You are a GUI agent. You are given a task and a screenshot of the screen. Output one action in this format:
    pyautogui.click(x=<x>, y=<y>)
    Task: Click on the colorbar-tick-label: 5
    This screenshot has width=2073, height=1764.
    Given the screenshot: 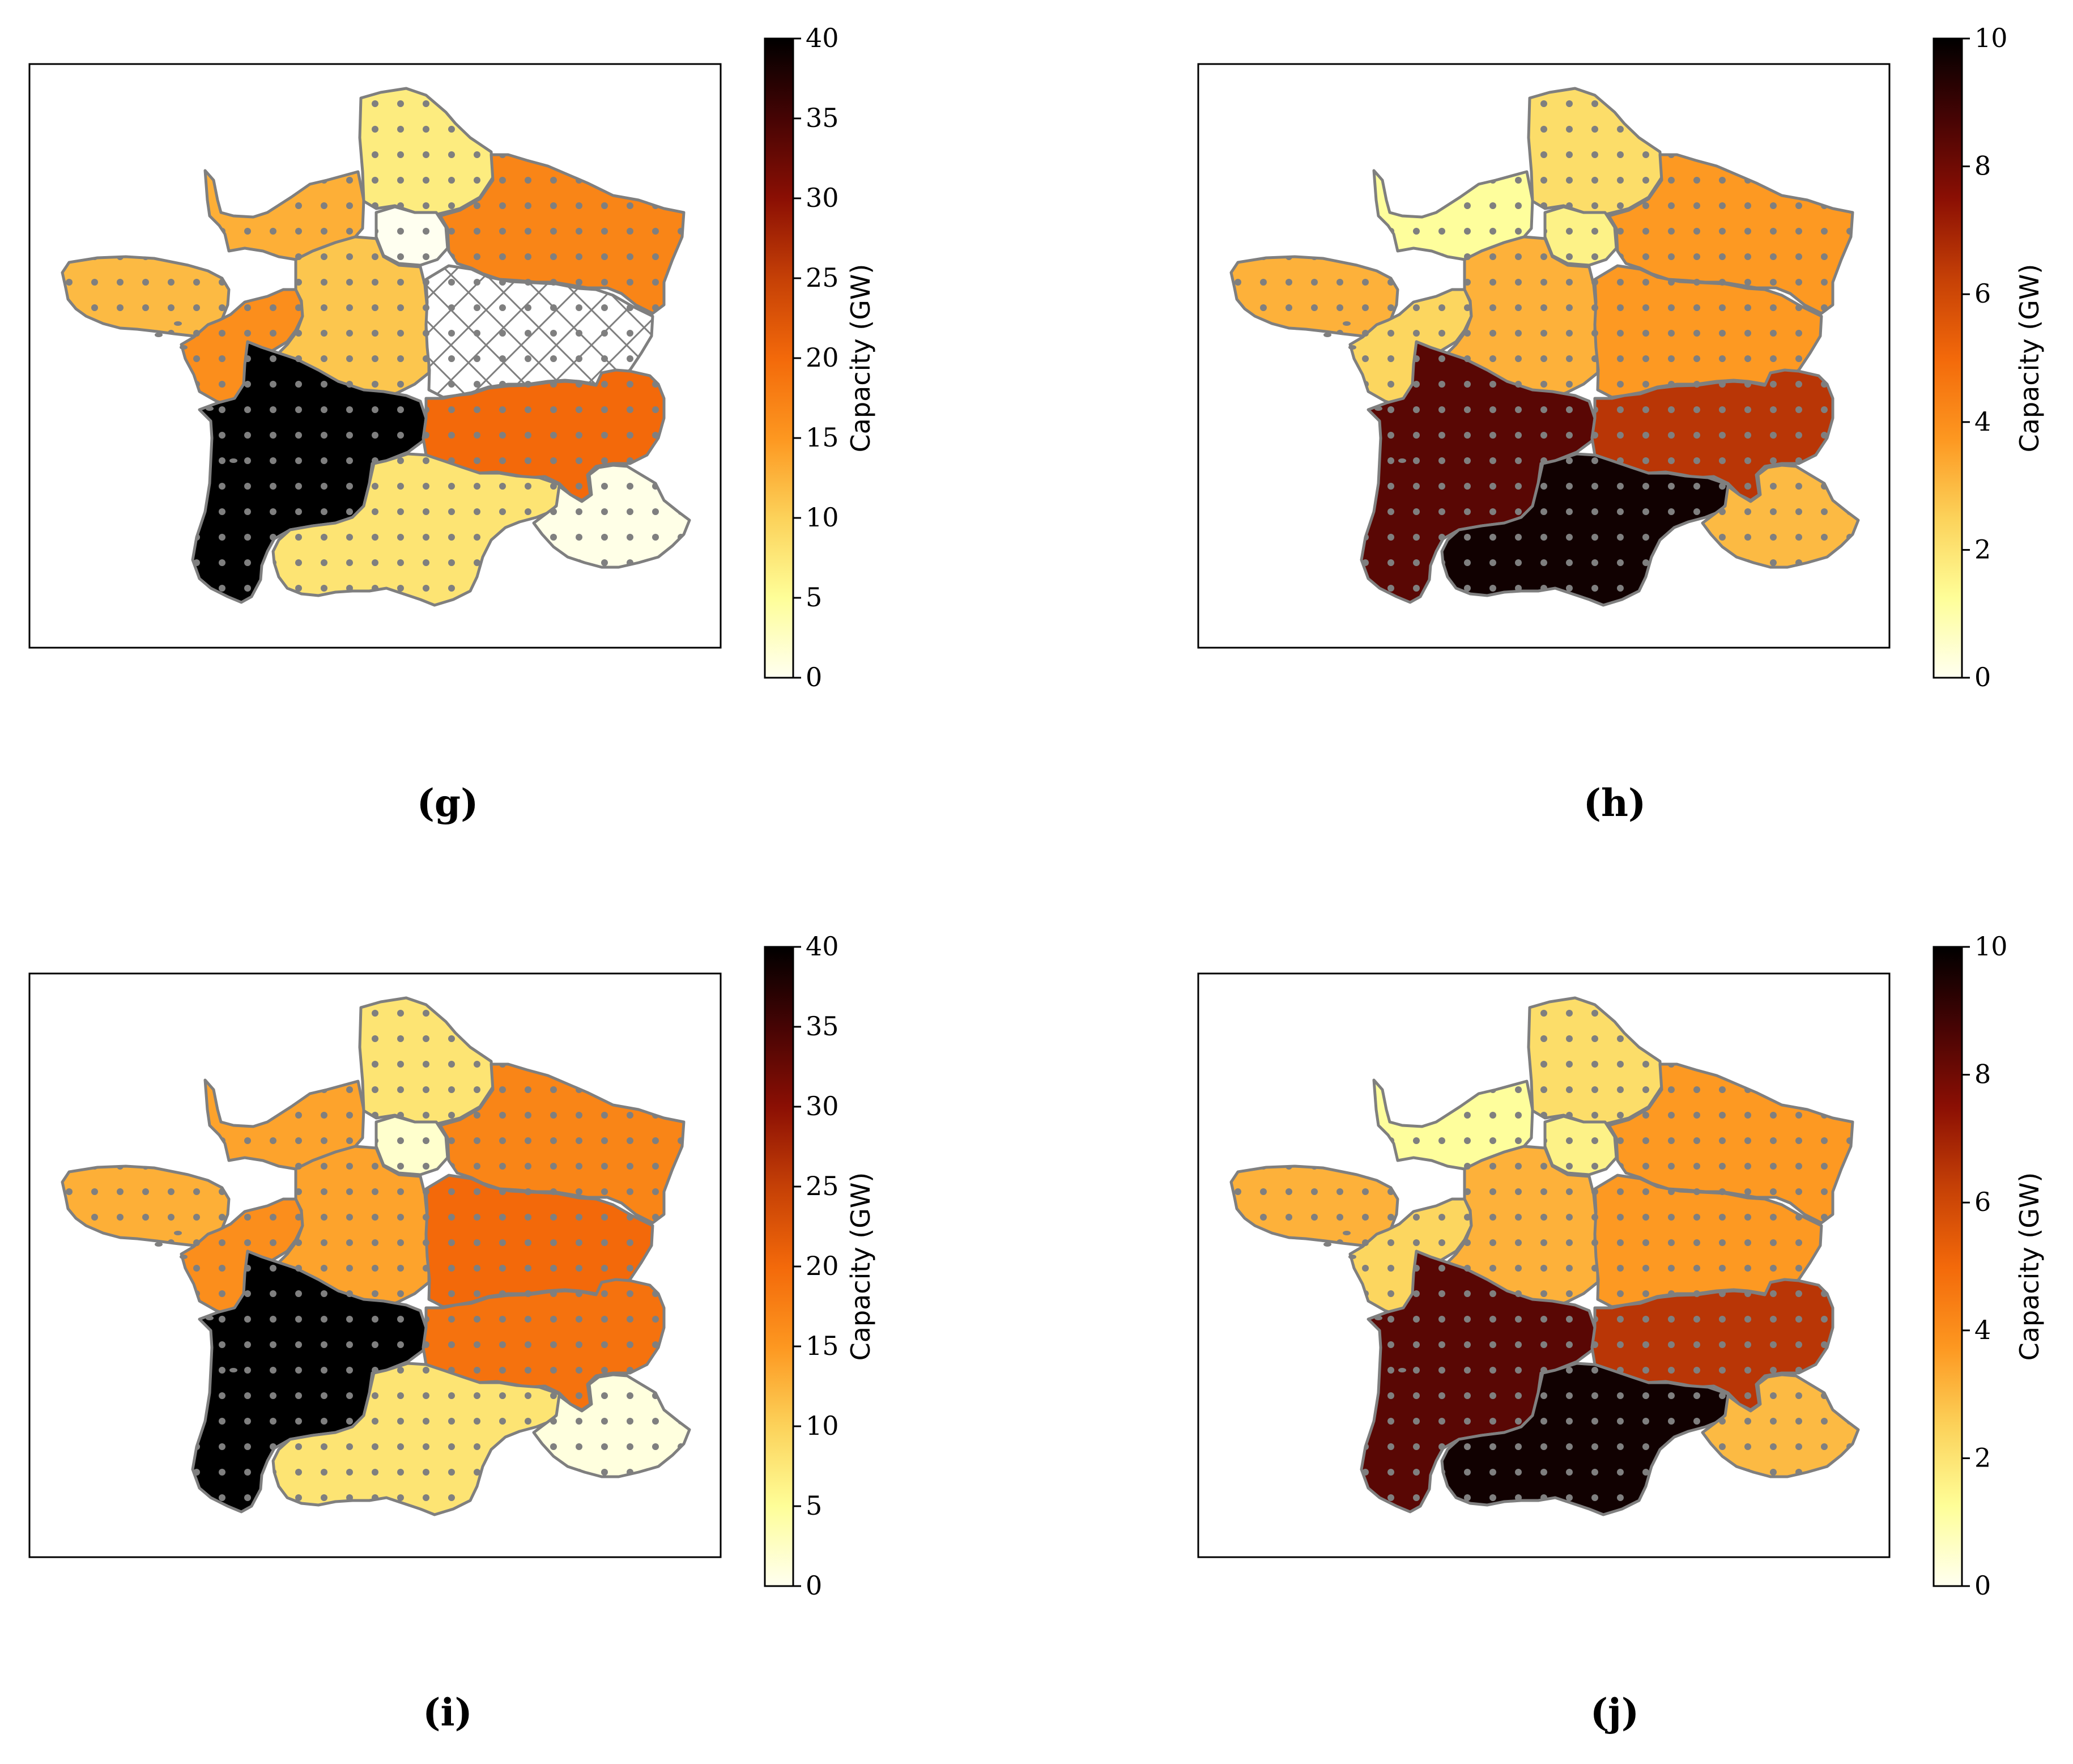 What is the action you would take?
    pyautogui.click(x=814, y=1505)
    